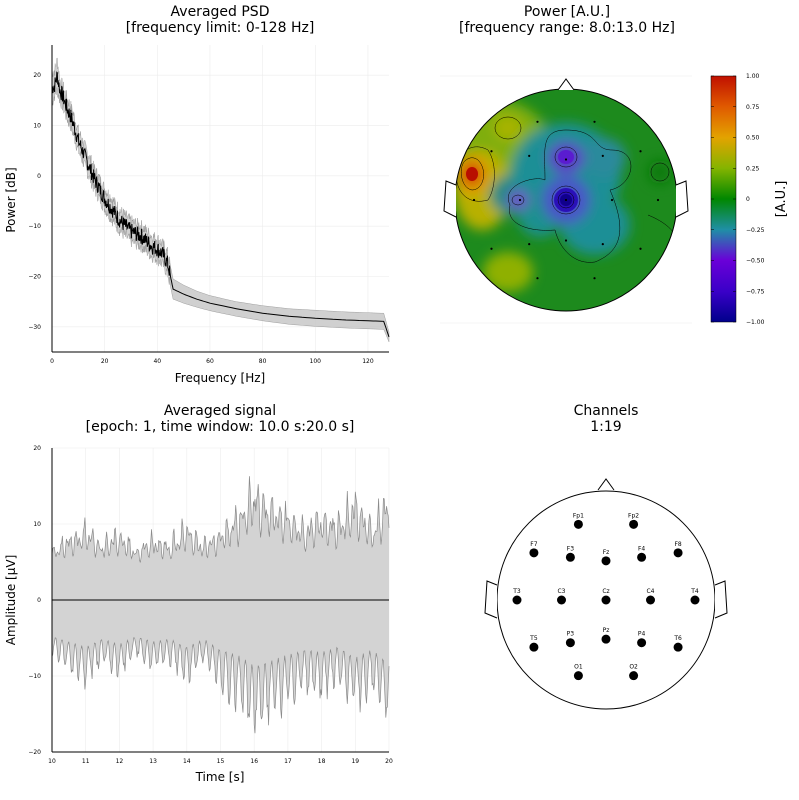 Image resolution: width=799 pixels, height=800 pixels. I want to click on colorbar-tick-label: −0.75, so click(755, 291).